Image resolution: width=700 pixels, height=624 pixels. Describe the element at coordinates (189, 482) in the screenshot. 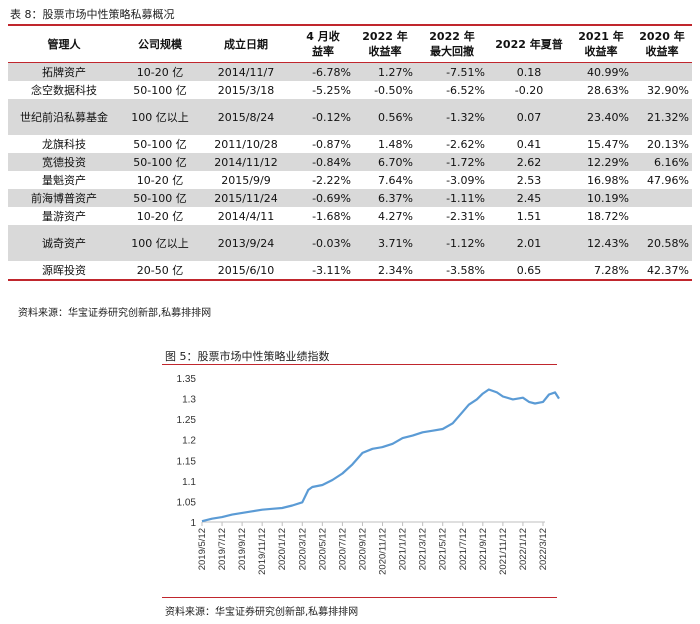

I see `y-tick-label: 1.1` at that location.